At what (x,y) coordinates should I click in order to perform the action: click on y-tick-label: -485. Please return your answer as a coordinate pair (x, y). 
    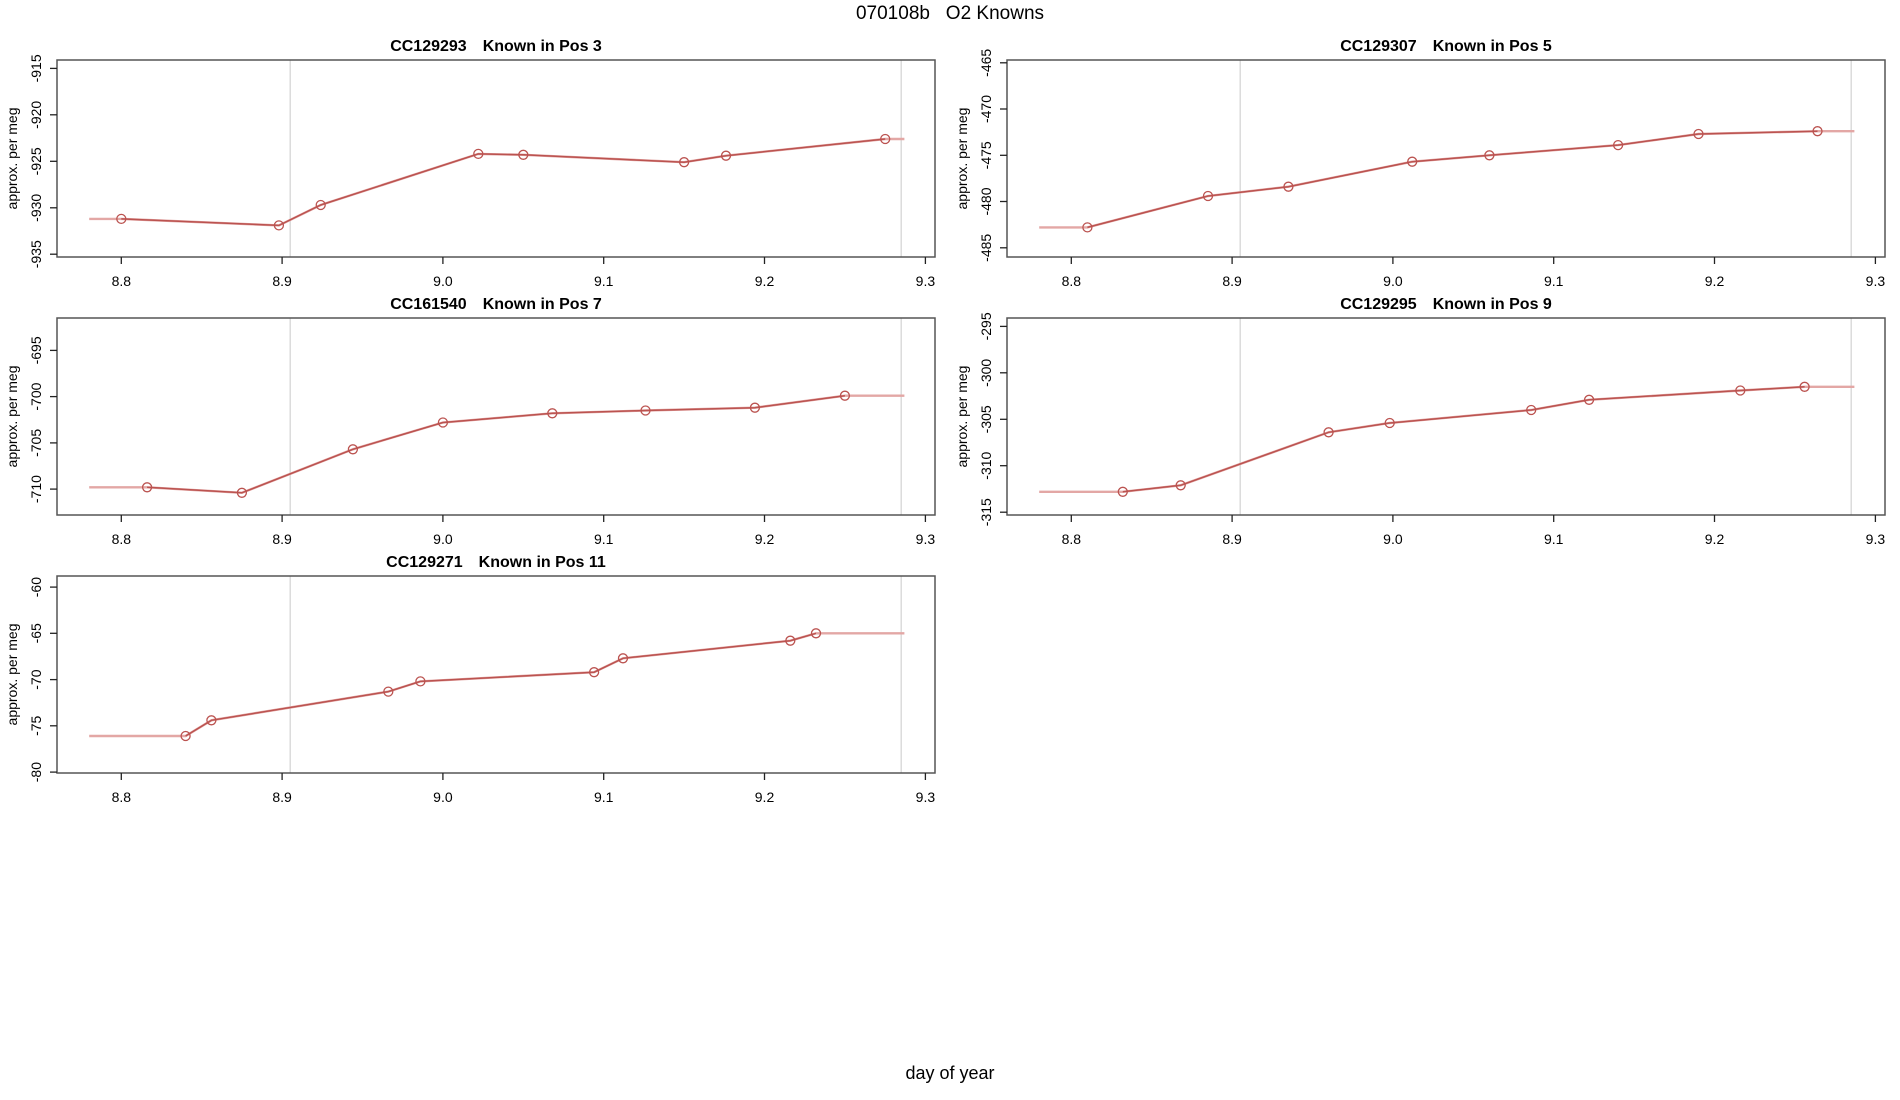
    Looking at the image, I should click on (986, 248).